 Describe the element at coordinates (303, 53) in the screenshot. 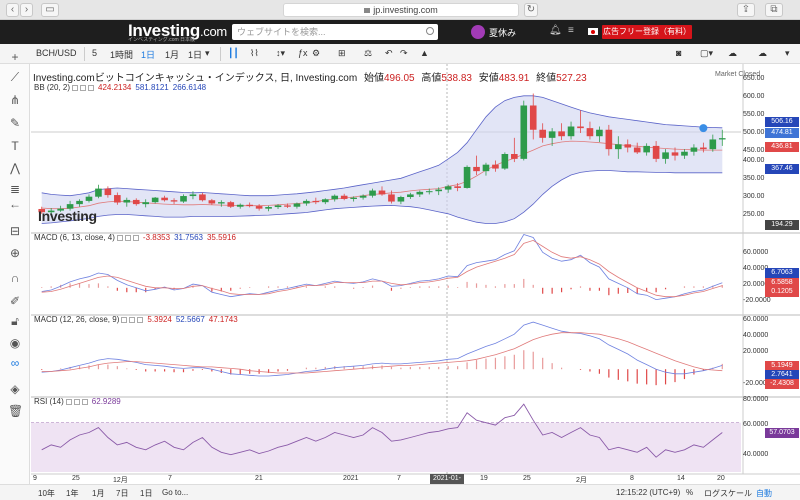

I see `indicators-icon: ƒx` at that location.